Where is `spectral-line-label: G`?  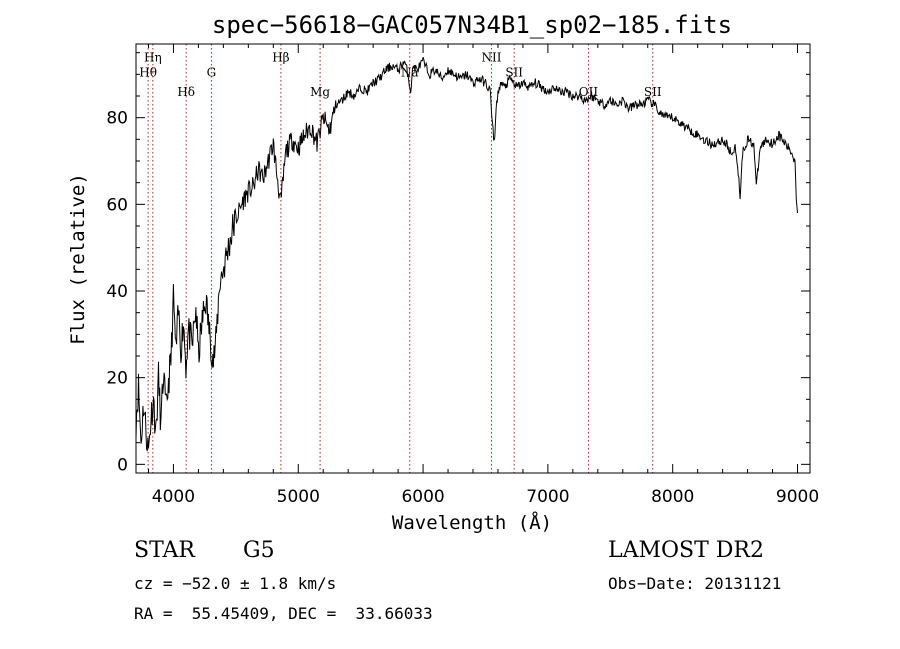
spectral-line-label: G is located at coordinates (212, 73).